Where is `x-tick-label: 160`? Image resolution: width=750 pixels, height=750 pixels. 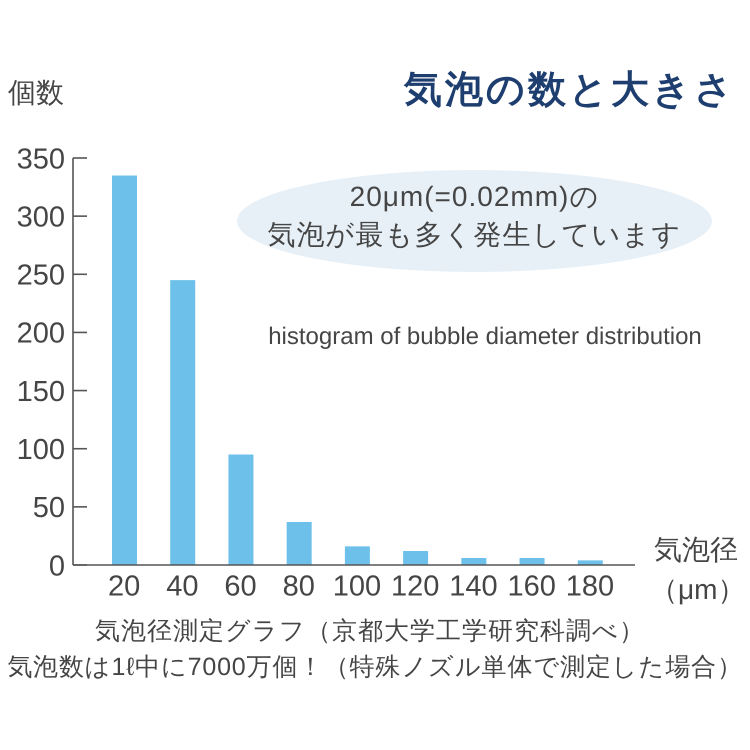
x-tick-label: 160 is located at coordinates (531, 586).